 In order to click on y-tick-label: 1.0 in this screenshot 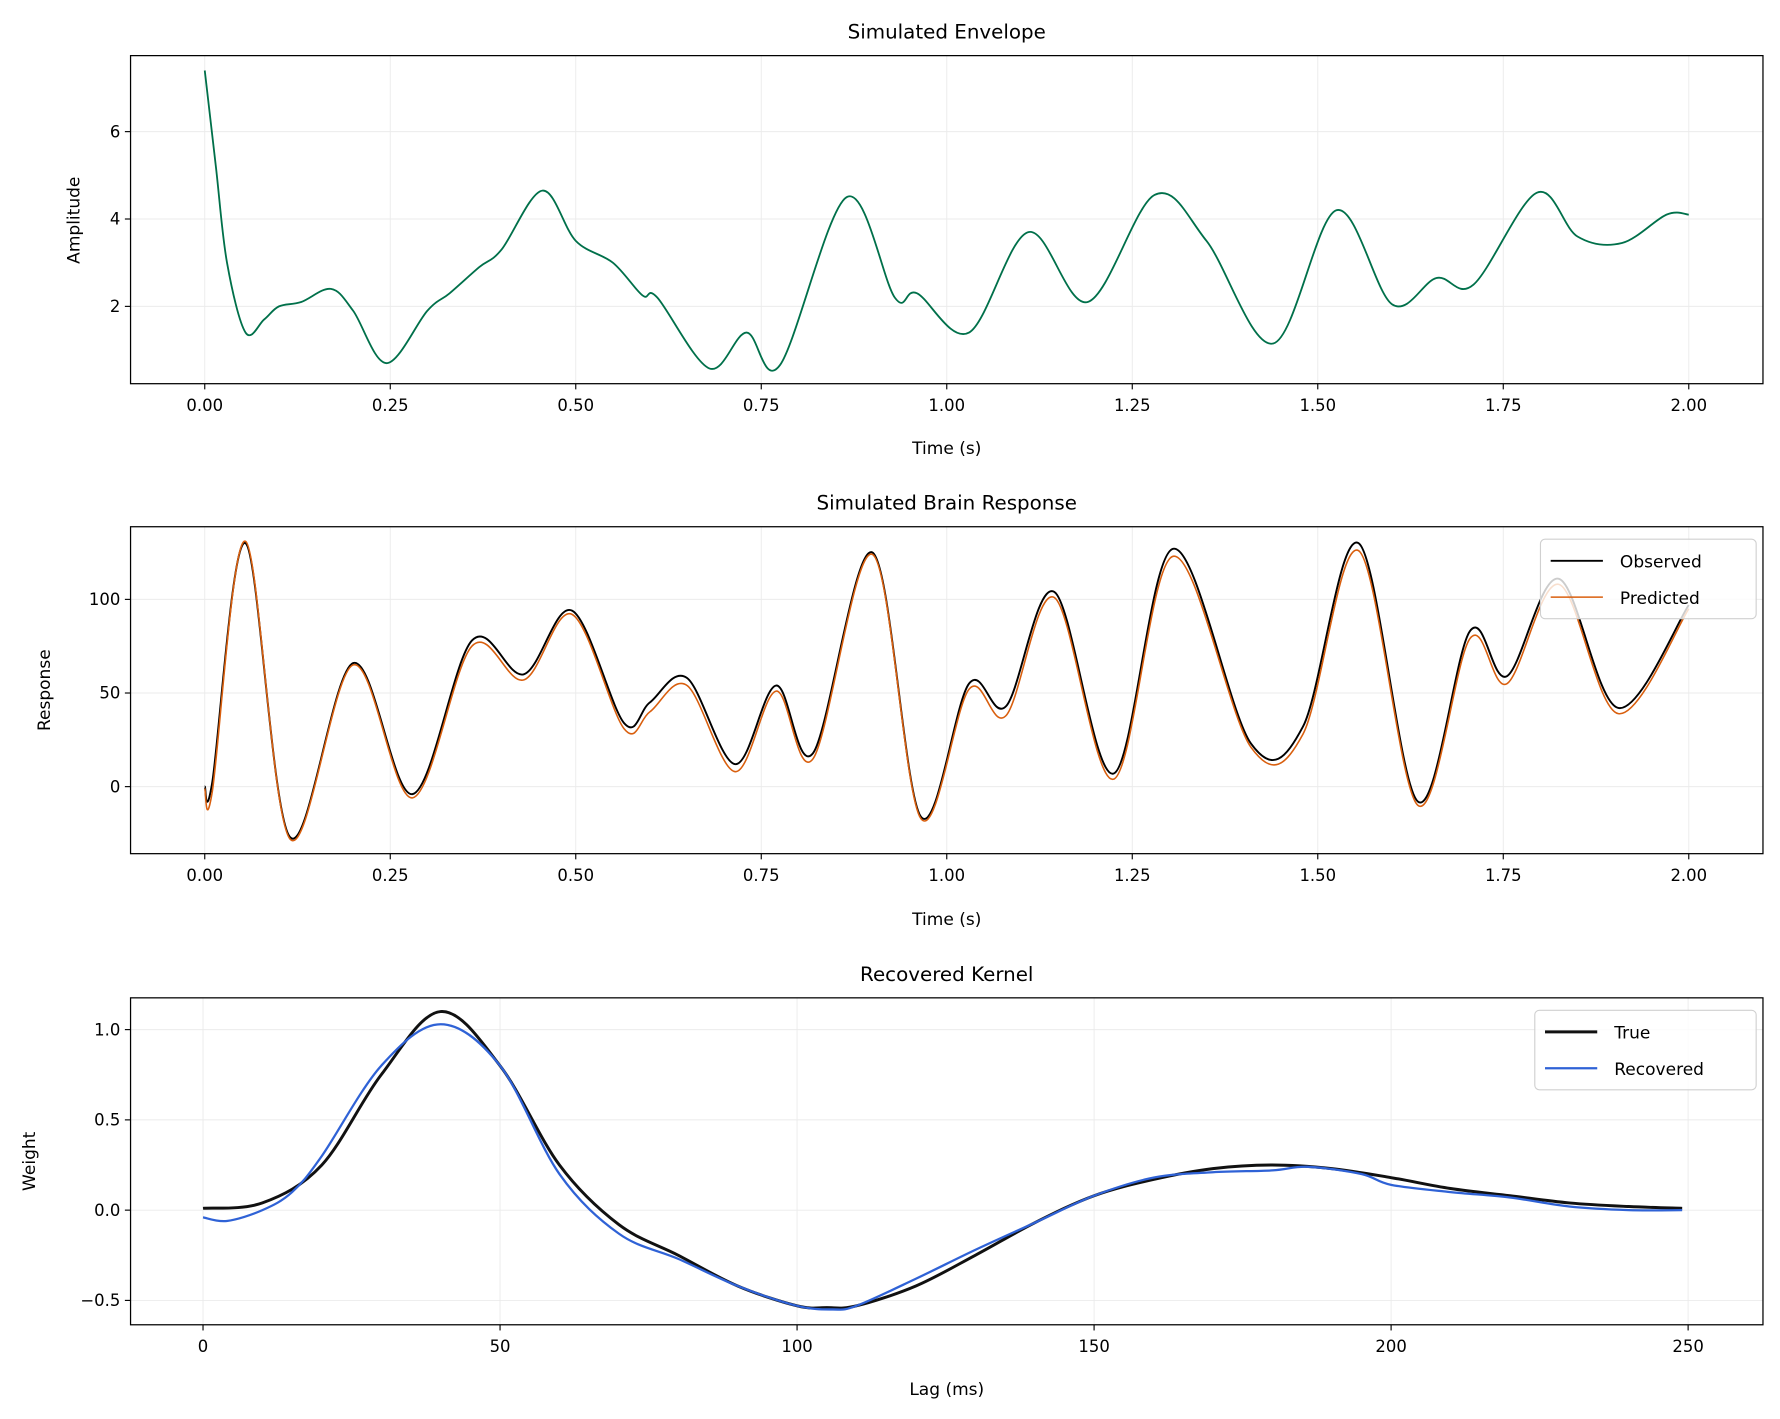, I will do `click(107, 1029)`.